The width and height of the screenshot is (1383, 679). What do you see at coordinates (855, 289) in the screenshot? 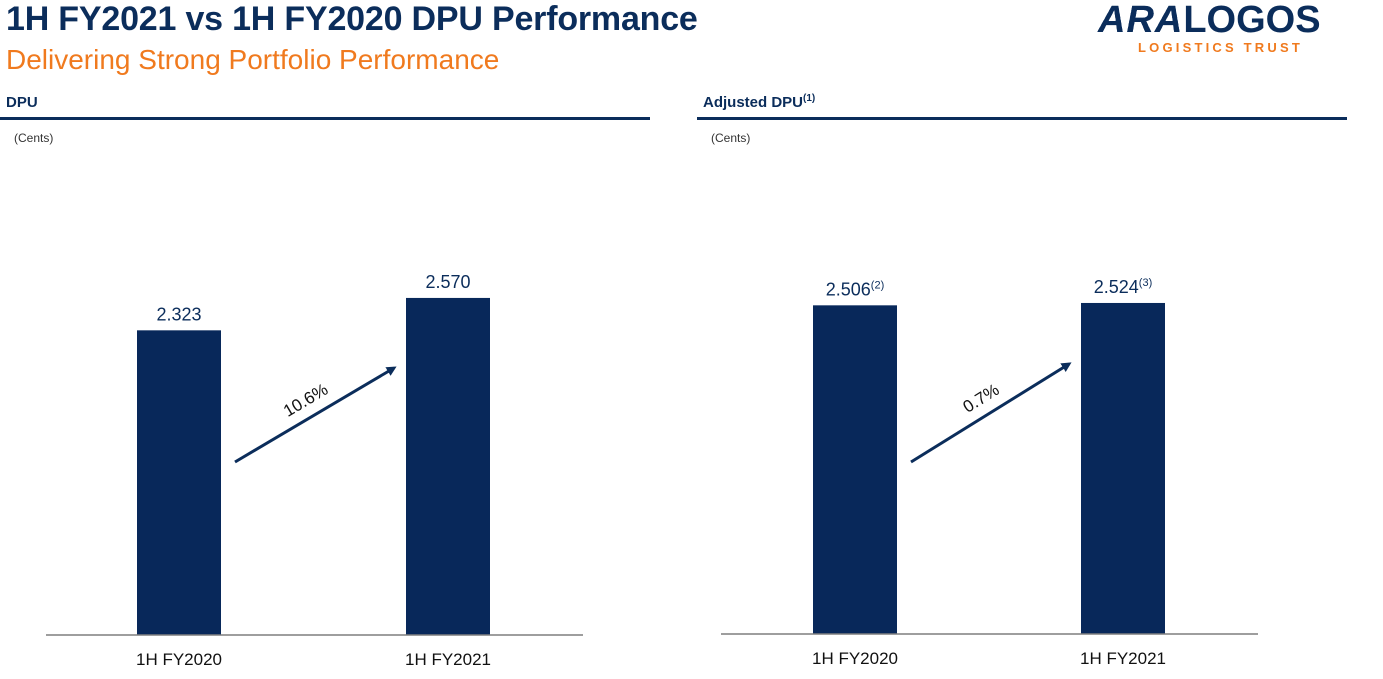
I see `value-label: 2.506(2)` at bounding box center [855, 289].